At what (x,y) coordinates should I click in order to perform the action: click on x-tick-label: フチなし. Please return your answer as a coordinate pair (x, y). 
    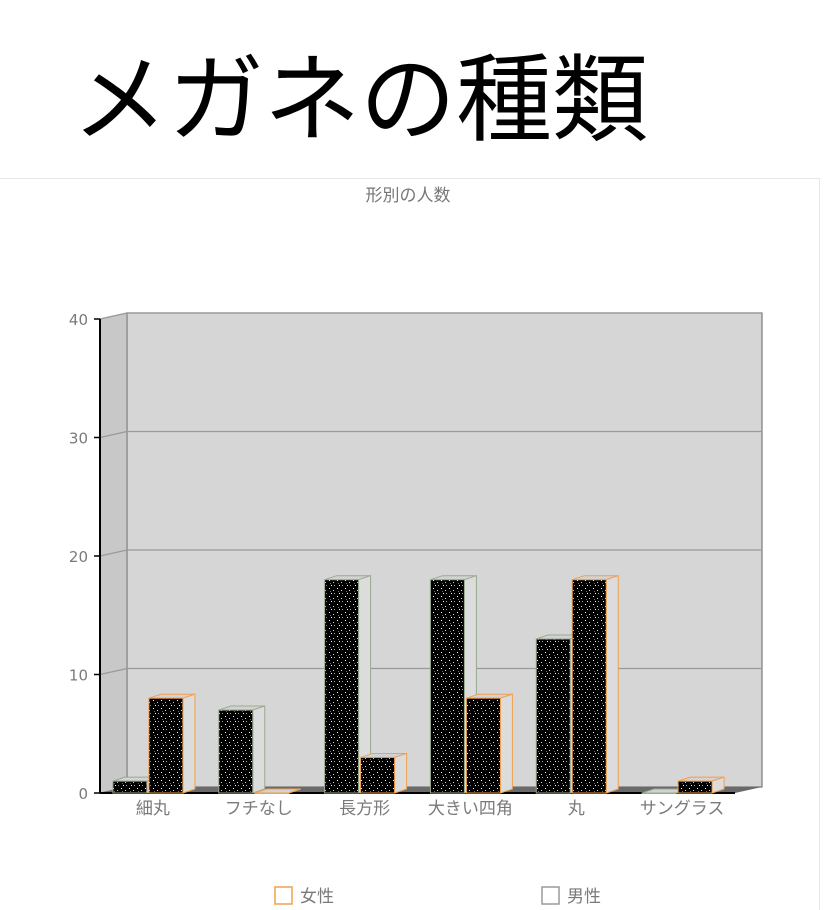
    Looking at the image, I should click on (259, 809).